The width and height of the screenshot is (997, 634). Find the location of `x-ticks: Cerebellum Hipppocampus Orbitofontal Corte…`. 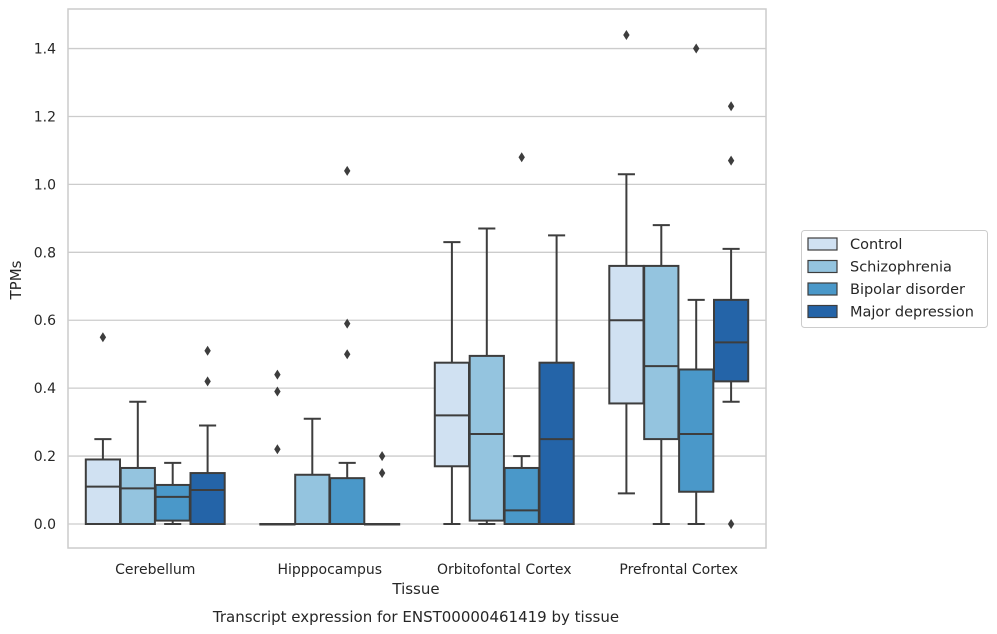

x-ticks: Cerebellum Hipppocampus Orbitofontal Corte… is located at coordinates (426, 570).